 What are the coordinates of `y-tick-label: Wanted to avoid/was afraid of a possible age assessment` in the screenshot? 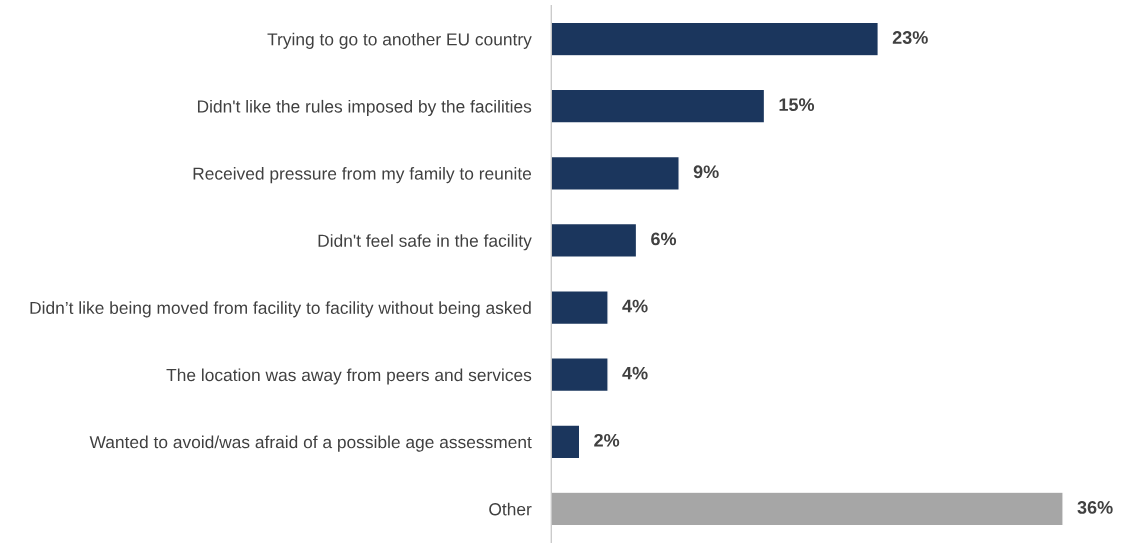 It's located at (310, 443).